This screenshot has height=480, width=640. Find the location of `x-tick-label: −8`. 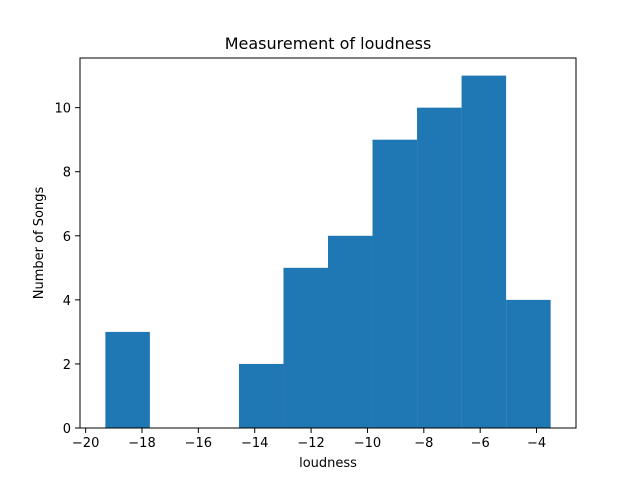

x-tick-label: −8 is located at coordinates (423, 443).